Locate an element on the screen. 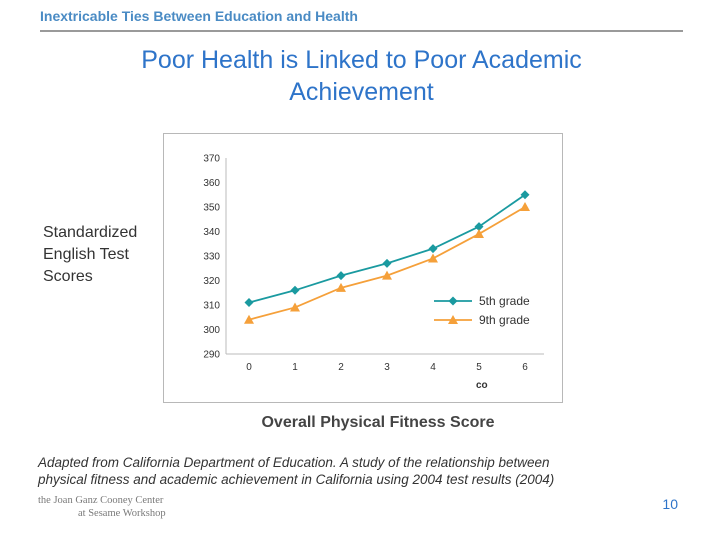  y-tick-label: 300 is located at coordinates (211, 330).